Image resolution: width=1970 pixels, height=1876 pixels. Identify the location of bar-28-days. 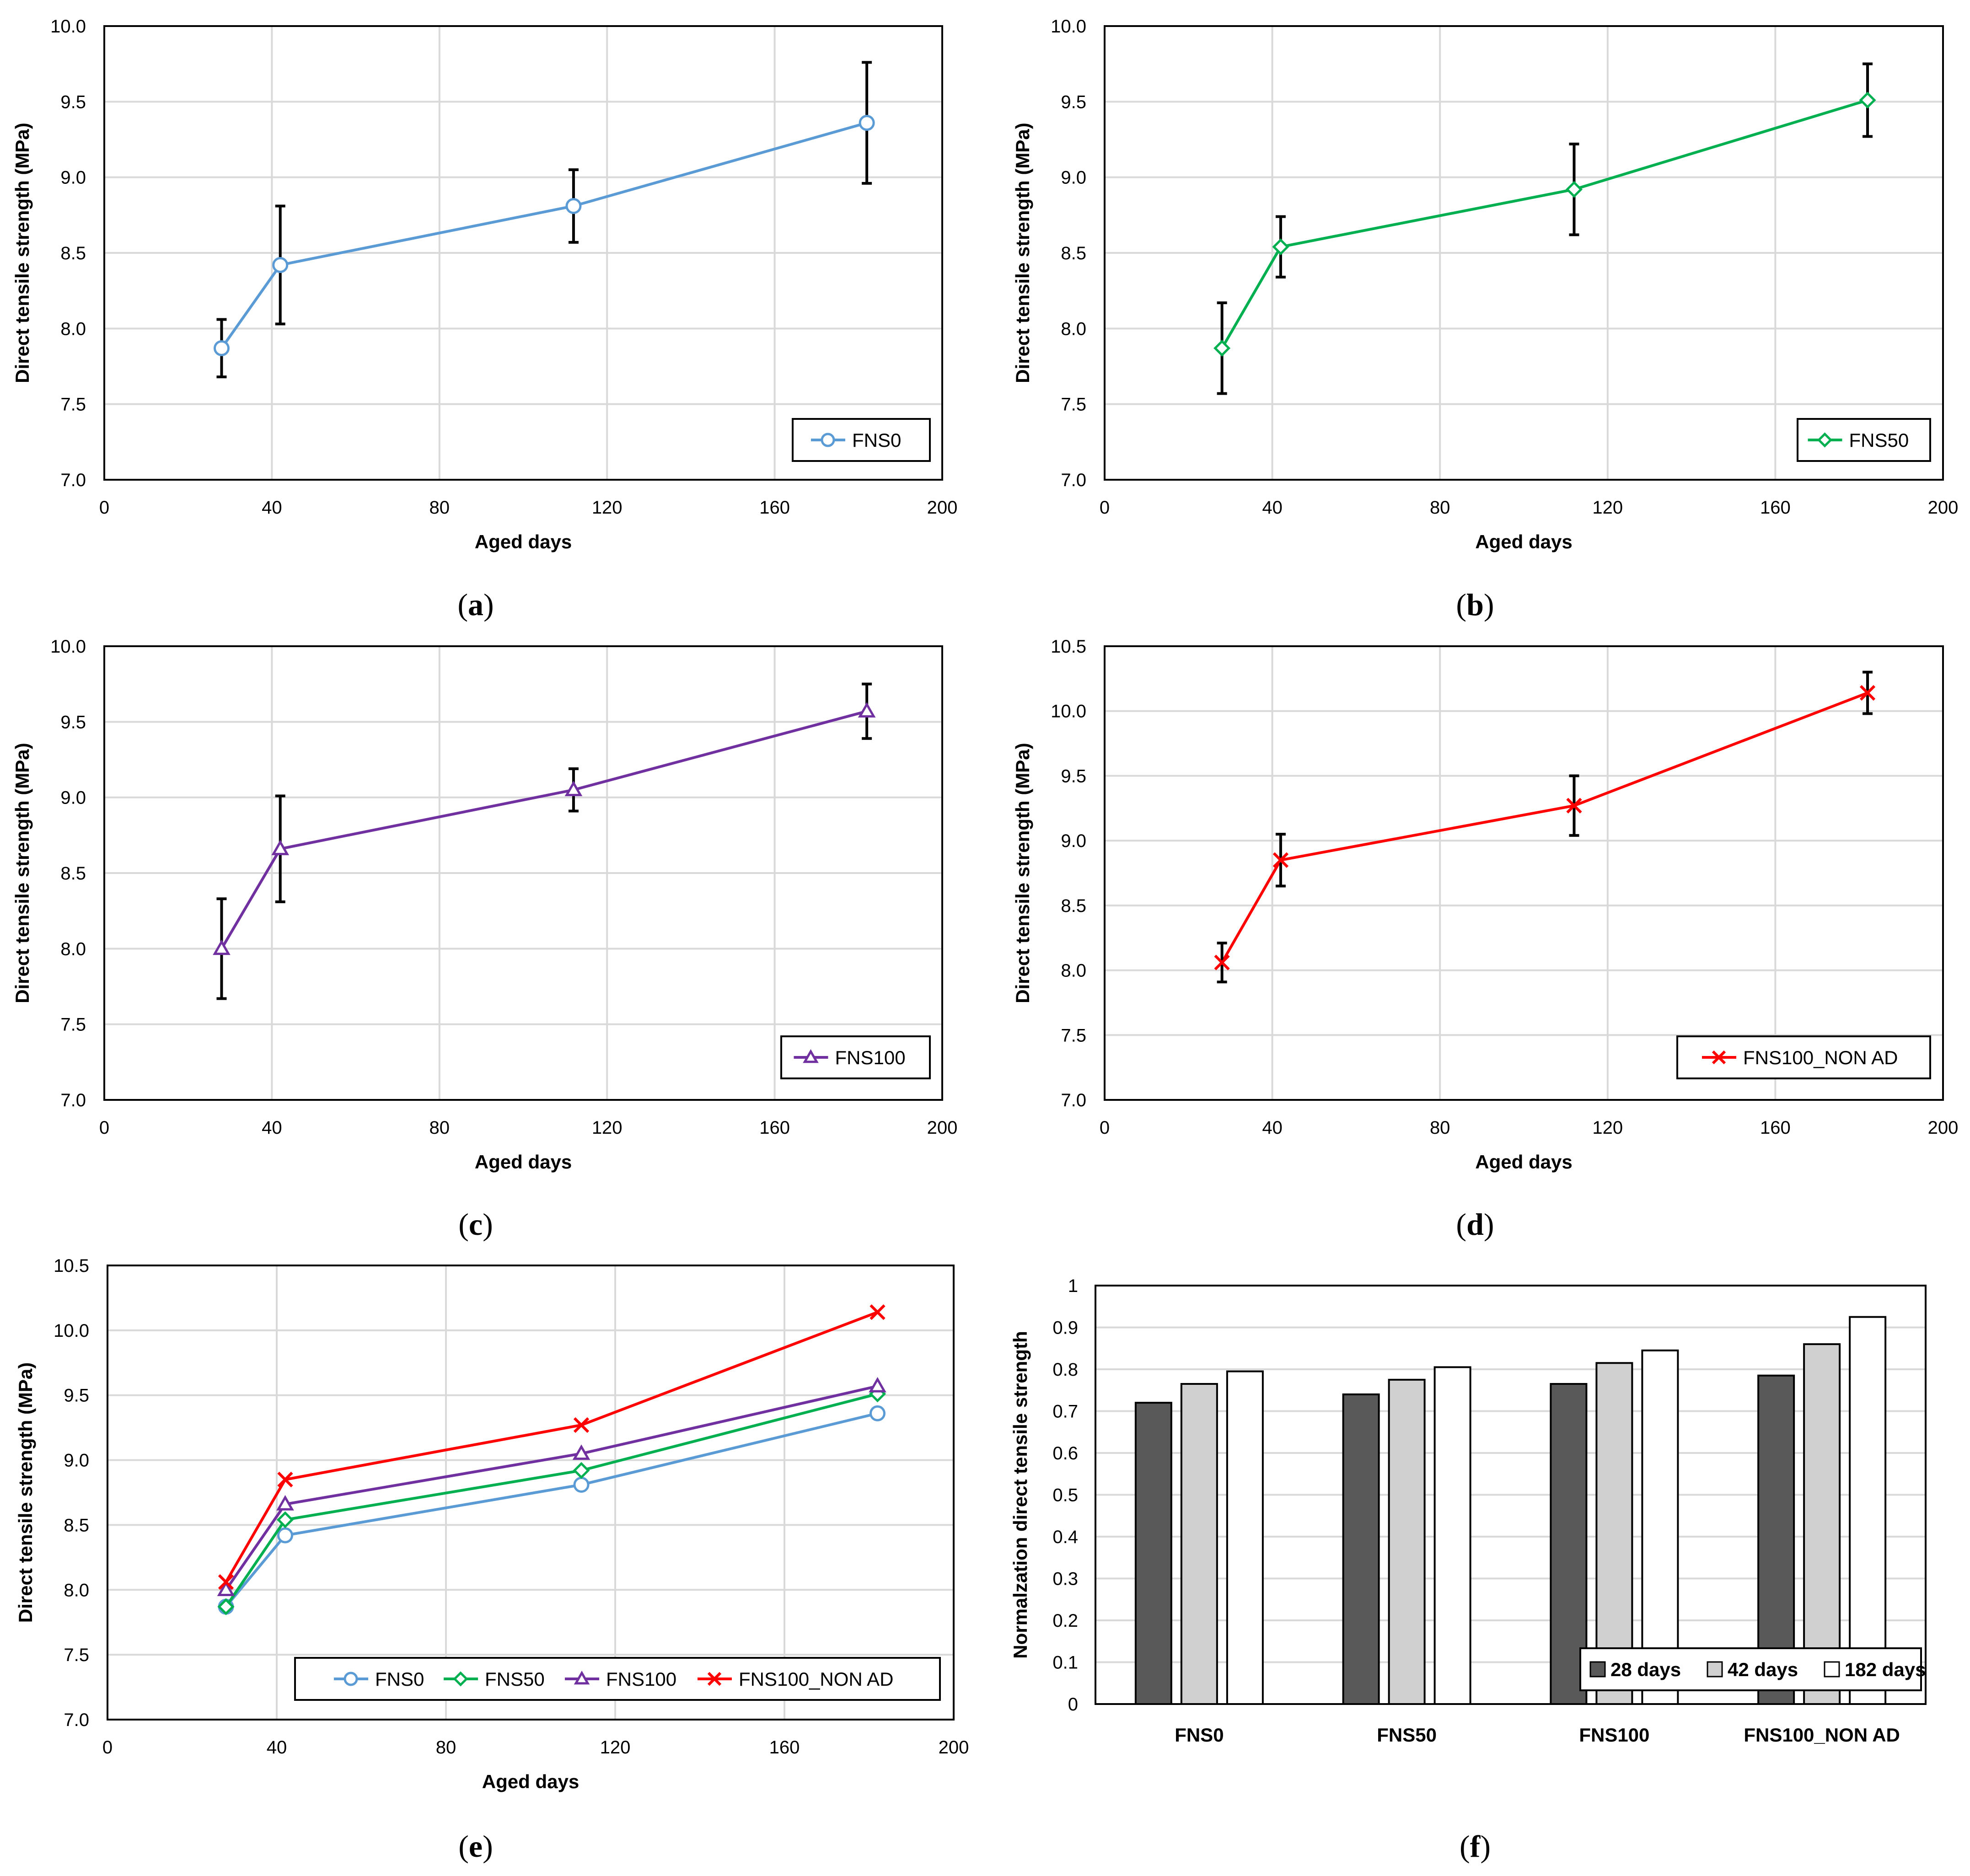
(1153, 1554).